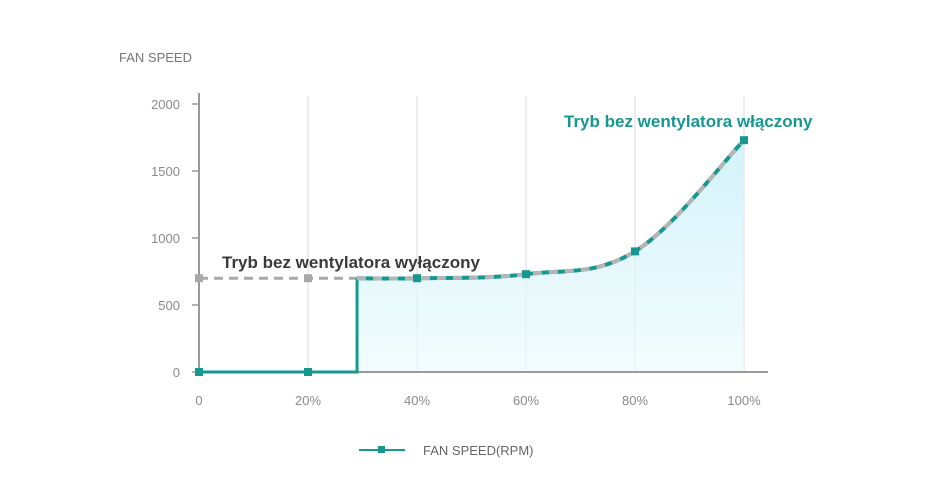  I want to click on legend-marker-swatch, so click(381, 449).